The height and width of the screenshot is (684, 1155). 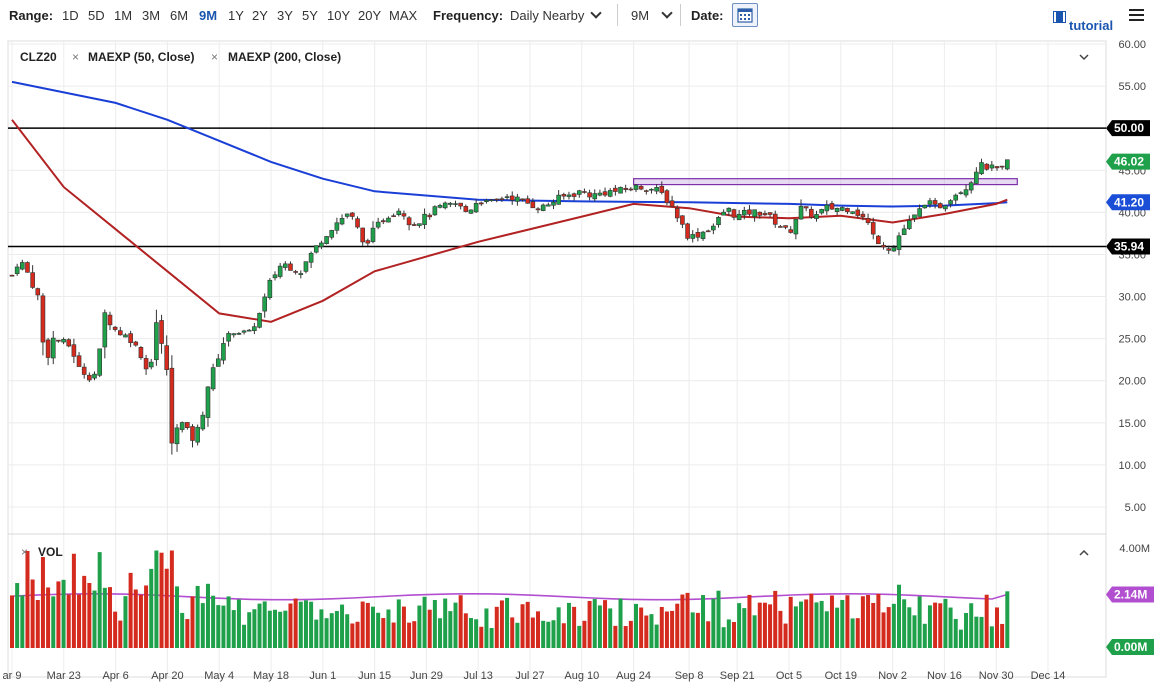 What do you see at coordinates (1083, 21) in the screenshot?
I see `tutorial-link: tutorial` at bounding box center [1083, 21].